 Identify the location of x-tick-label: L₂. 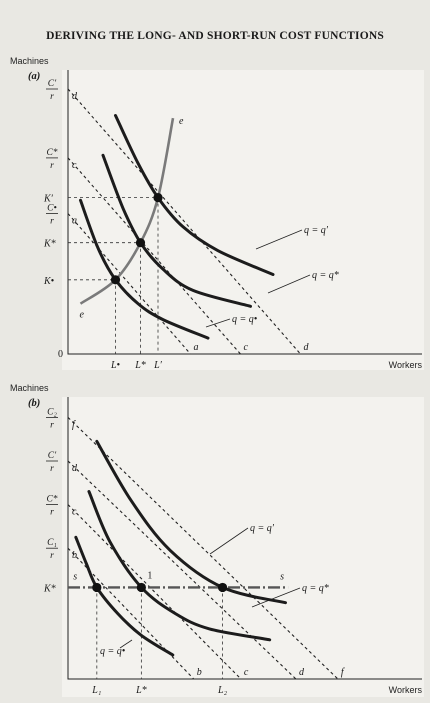
(222, 690).